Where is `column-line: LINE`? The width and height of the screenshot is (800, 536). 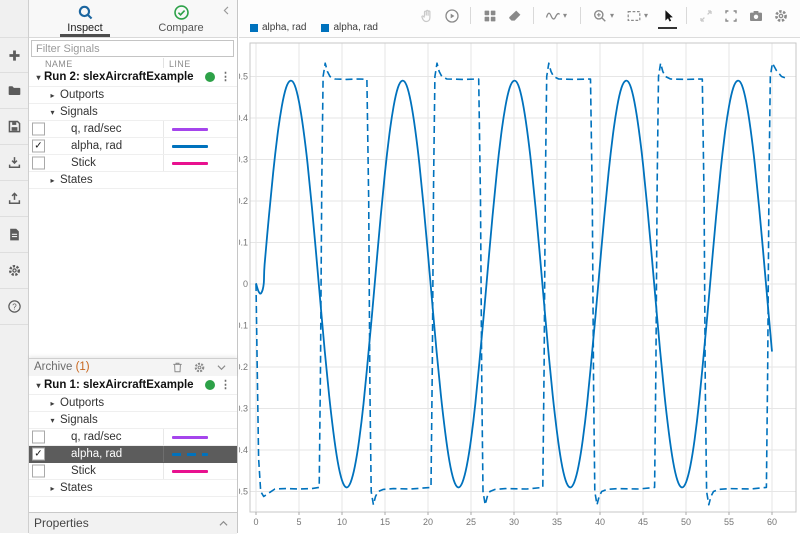
column-line: LINE is located at coordinates (180, 64).